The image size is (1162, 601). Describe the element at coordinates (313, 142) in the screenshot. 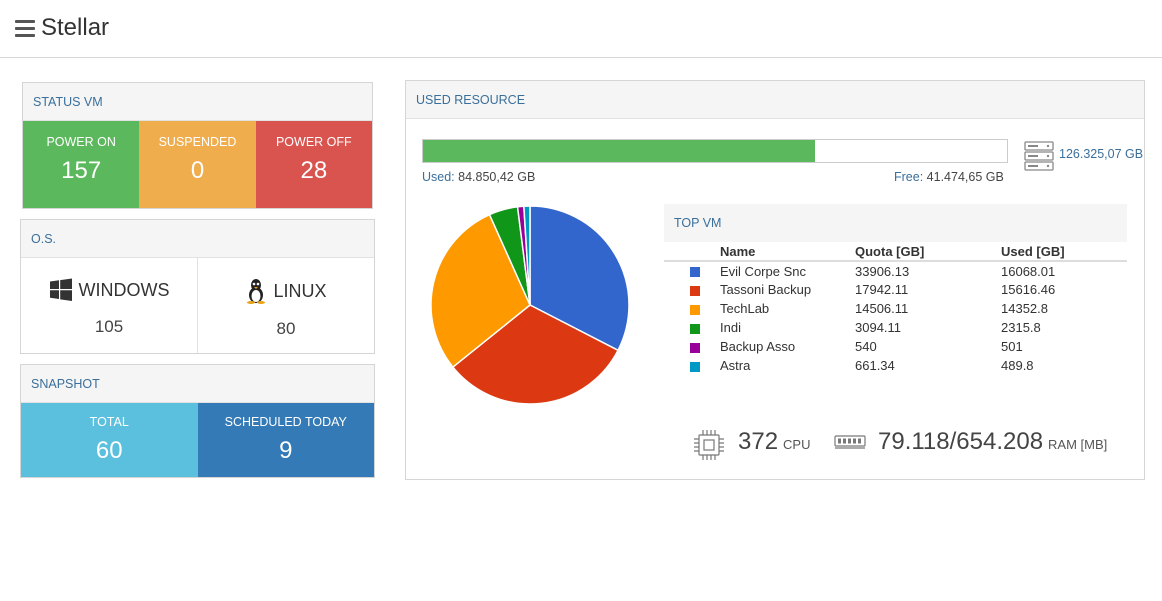

I see `power-off-label: POWER OFF` at that location.